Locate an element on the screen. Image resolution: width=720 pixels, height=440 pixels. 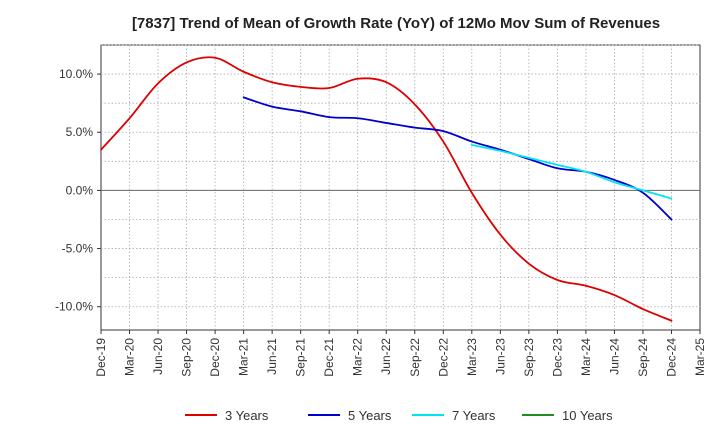
legend-label: 5 Years is located at coordinates (370, 415).